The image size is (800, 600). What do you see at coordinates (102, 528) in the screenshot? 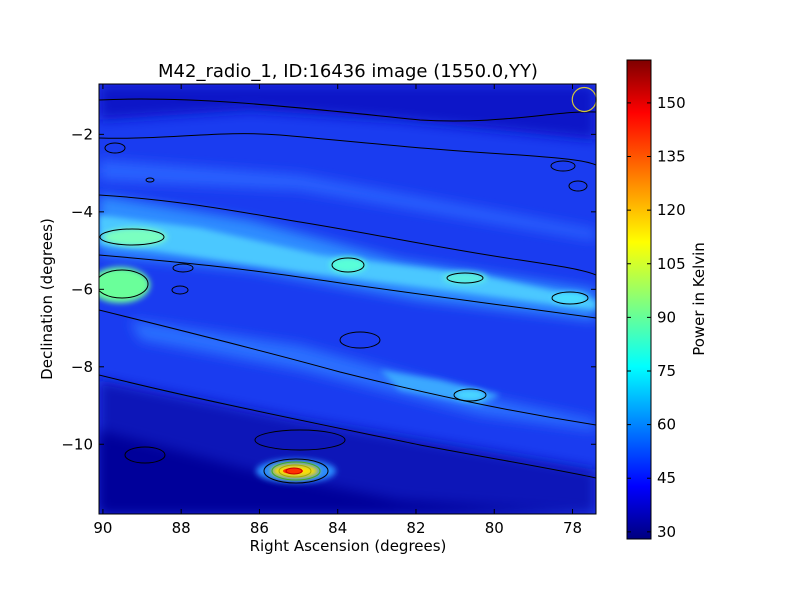
I see `x-tick-label: 90` at bounding box center [102, 528].